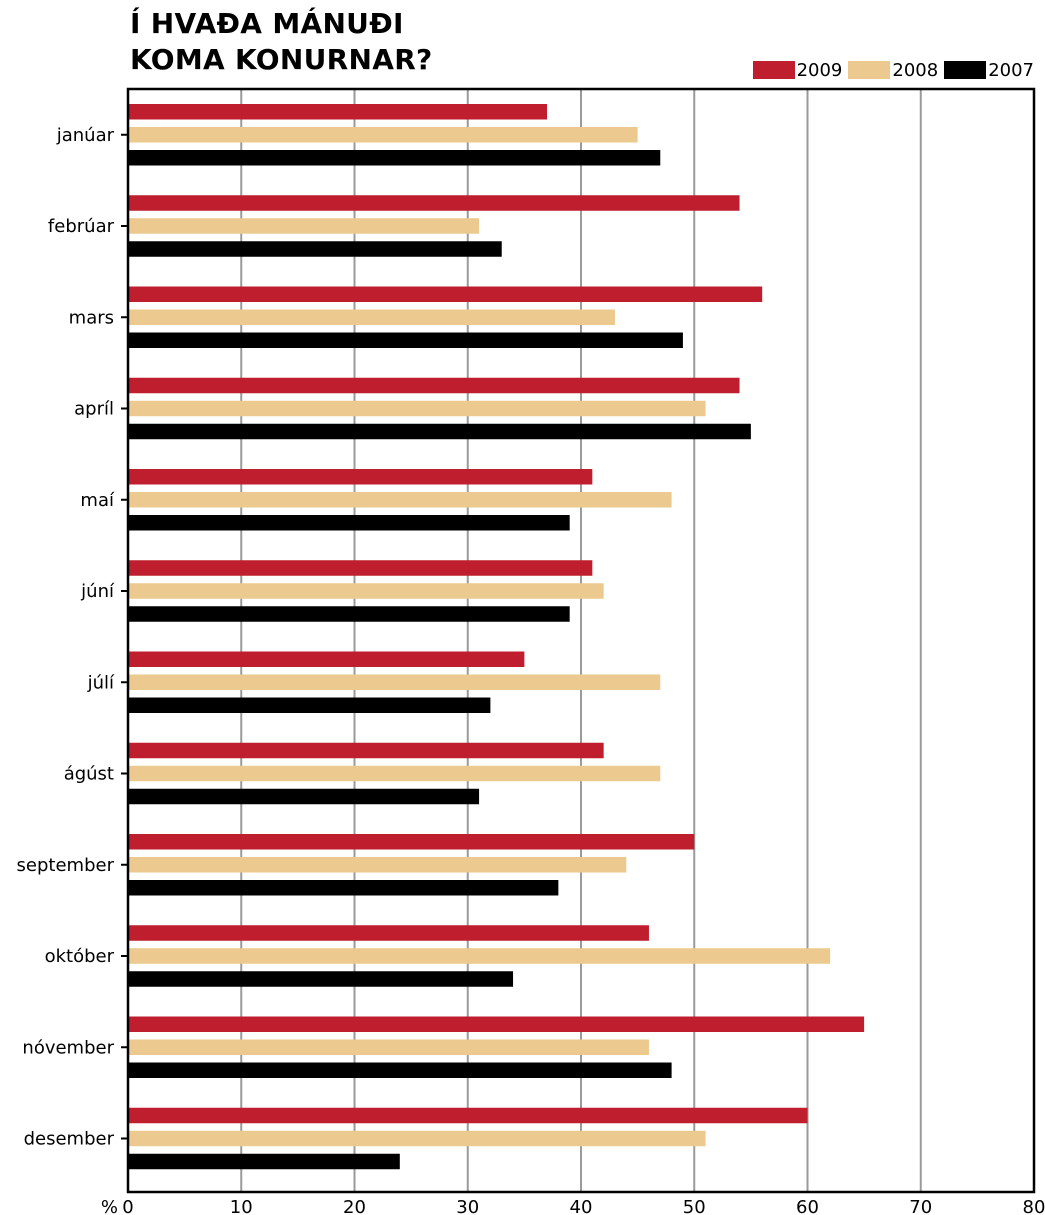  Describe the element at coordinates (434, 385) in the screenshot. I see `bar-2009-apríl` at that location.